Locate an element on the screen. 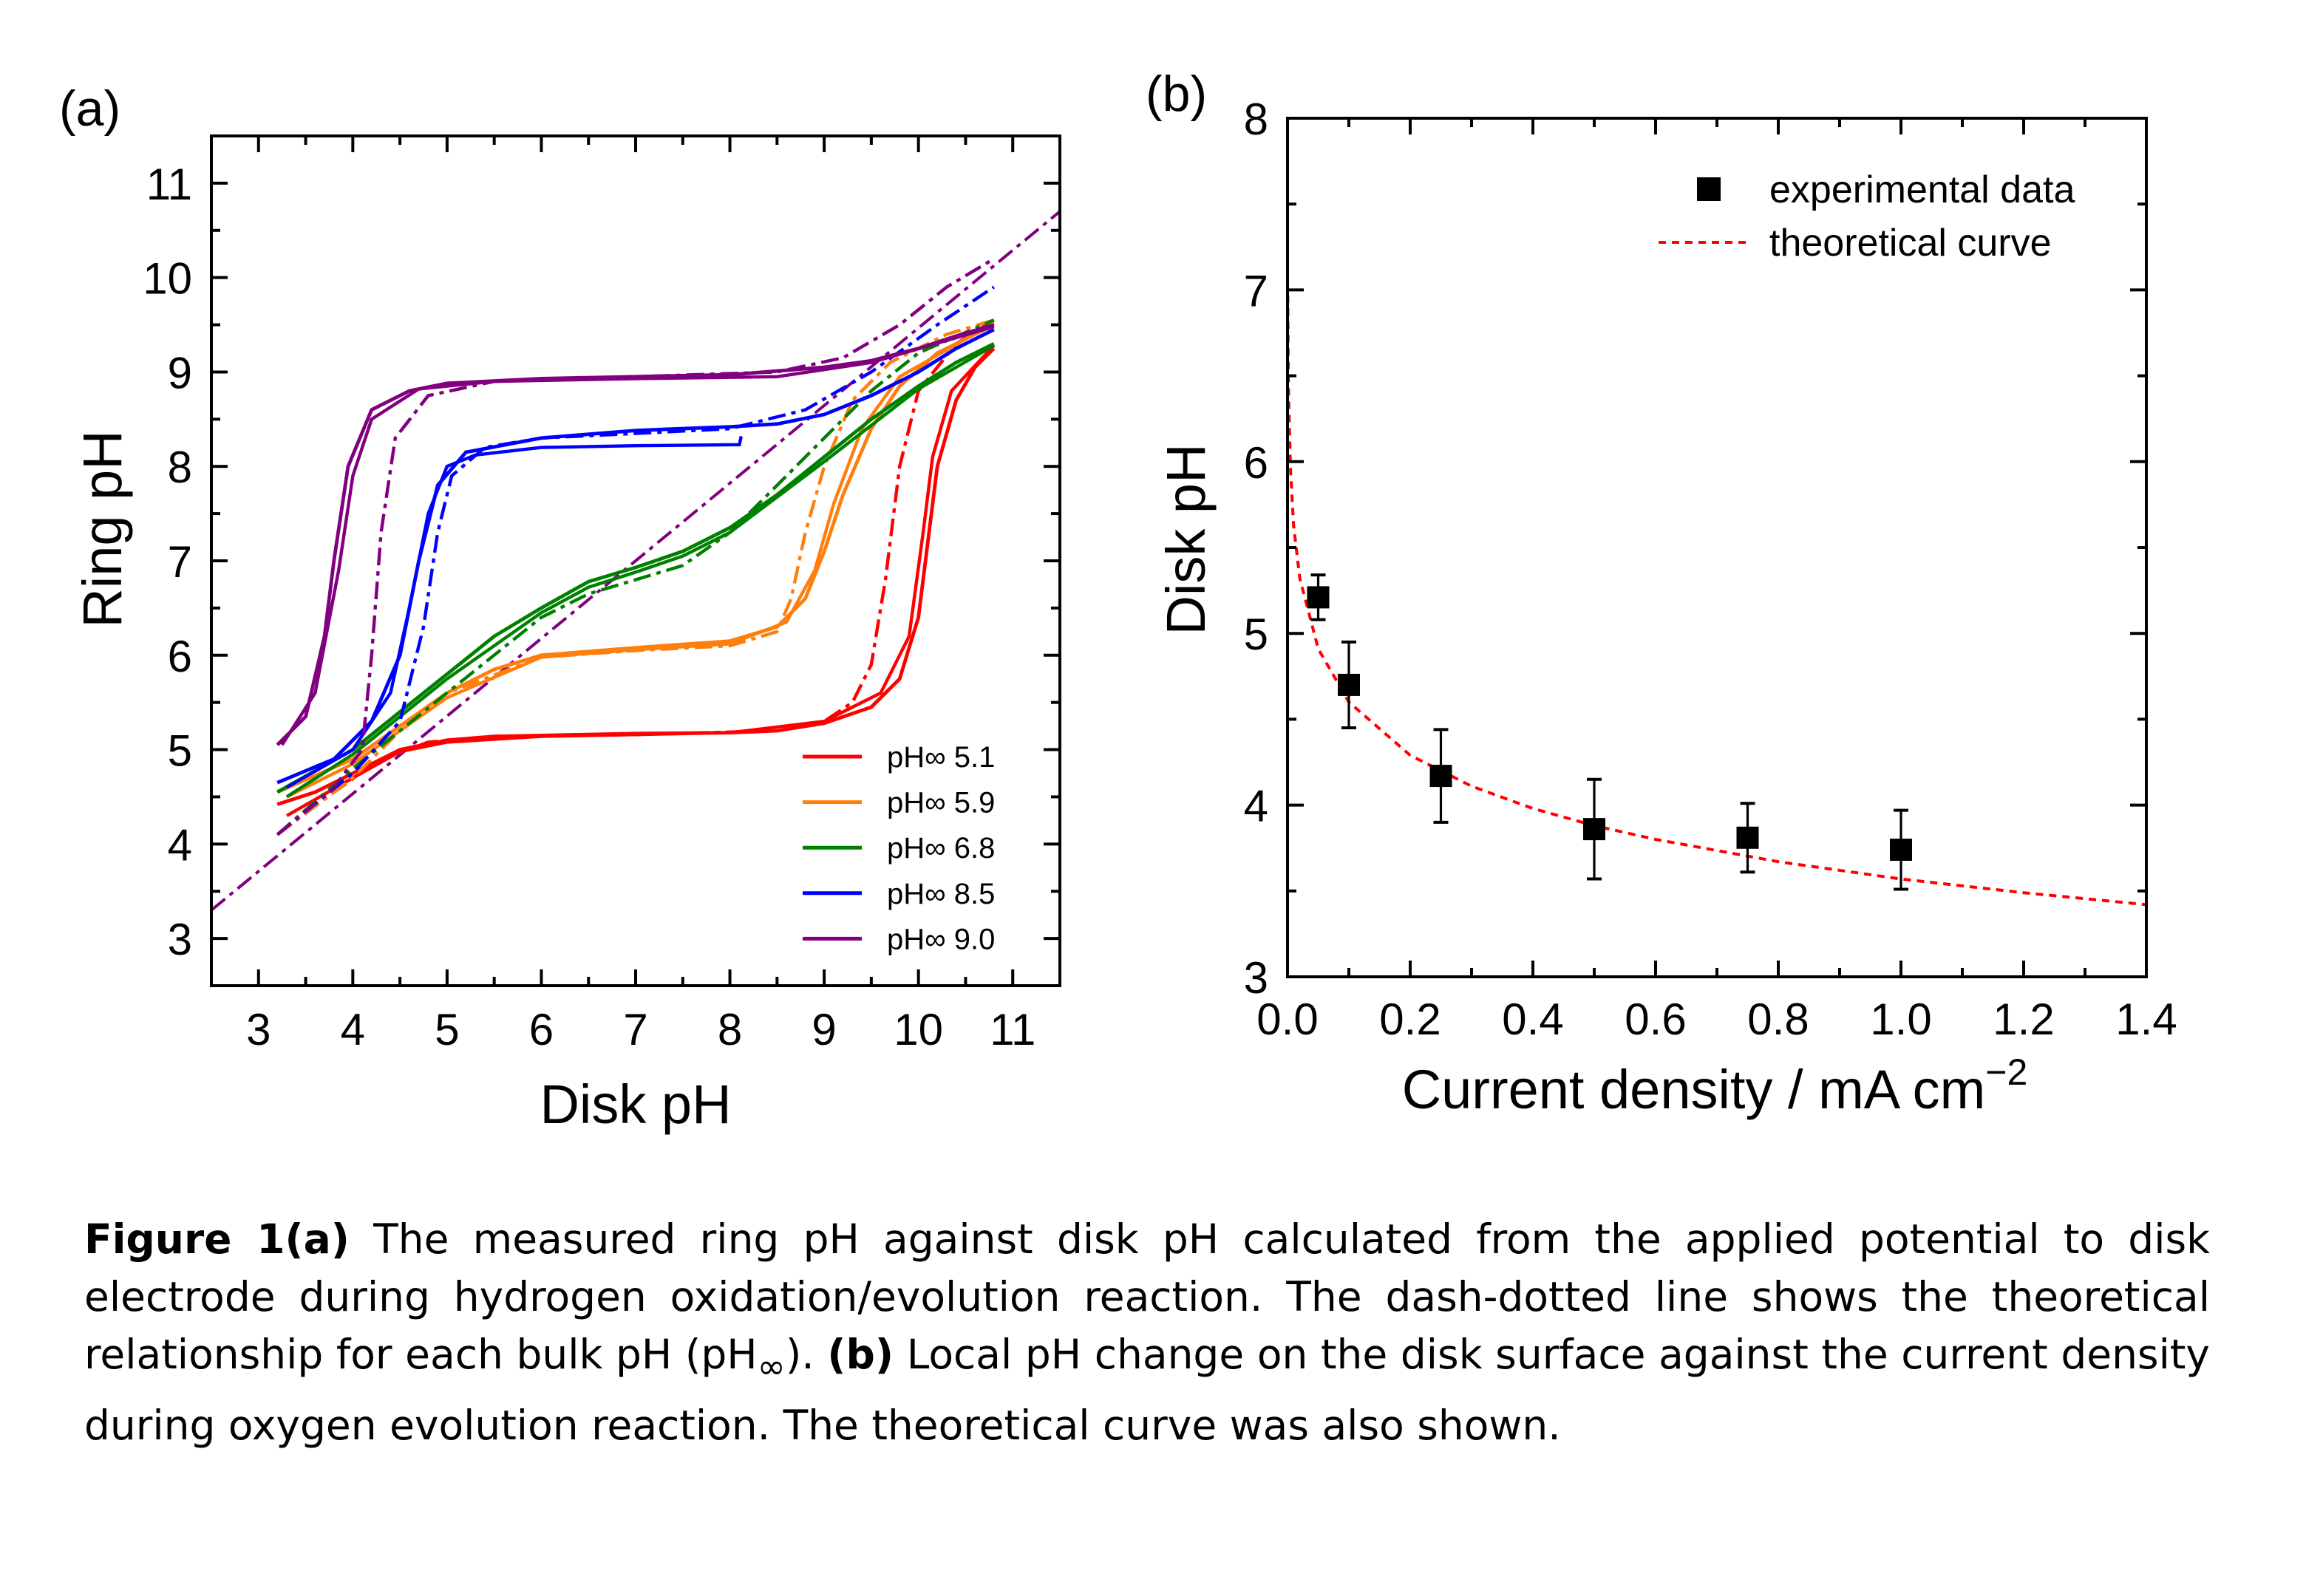 The width and height of the screenshot is (2306, 1596). series-51-measured-return-line is located at coordinates (641, 580).